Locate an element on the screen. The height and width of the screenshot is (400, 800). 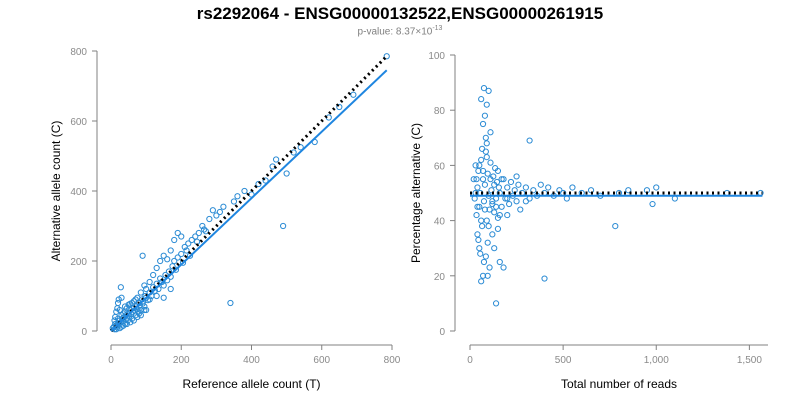
p-value-exponent: -13 is located at coordinates (437, 28).